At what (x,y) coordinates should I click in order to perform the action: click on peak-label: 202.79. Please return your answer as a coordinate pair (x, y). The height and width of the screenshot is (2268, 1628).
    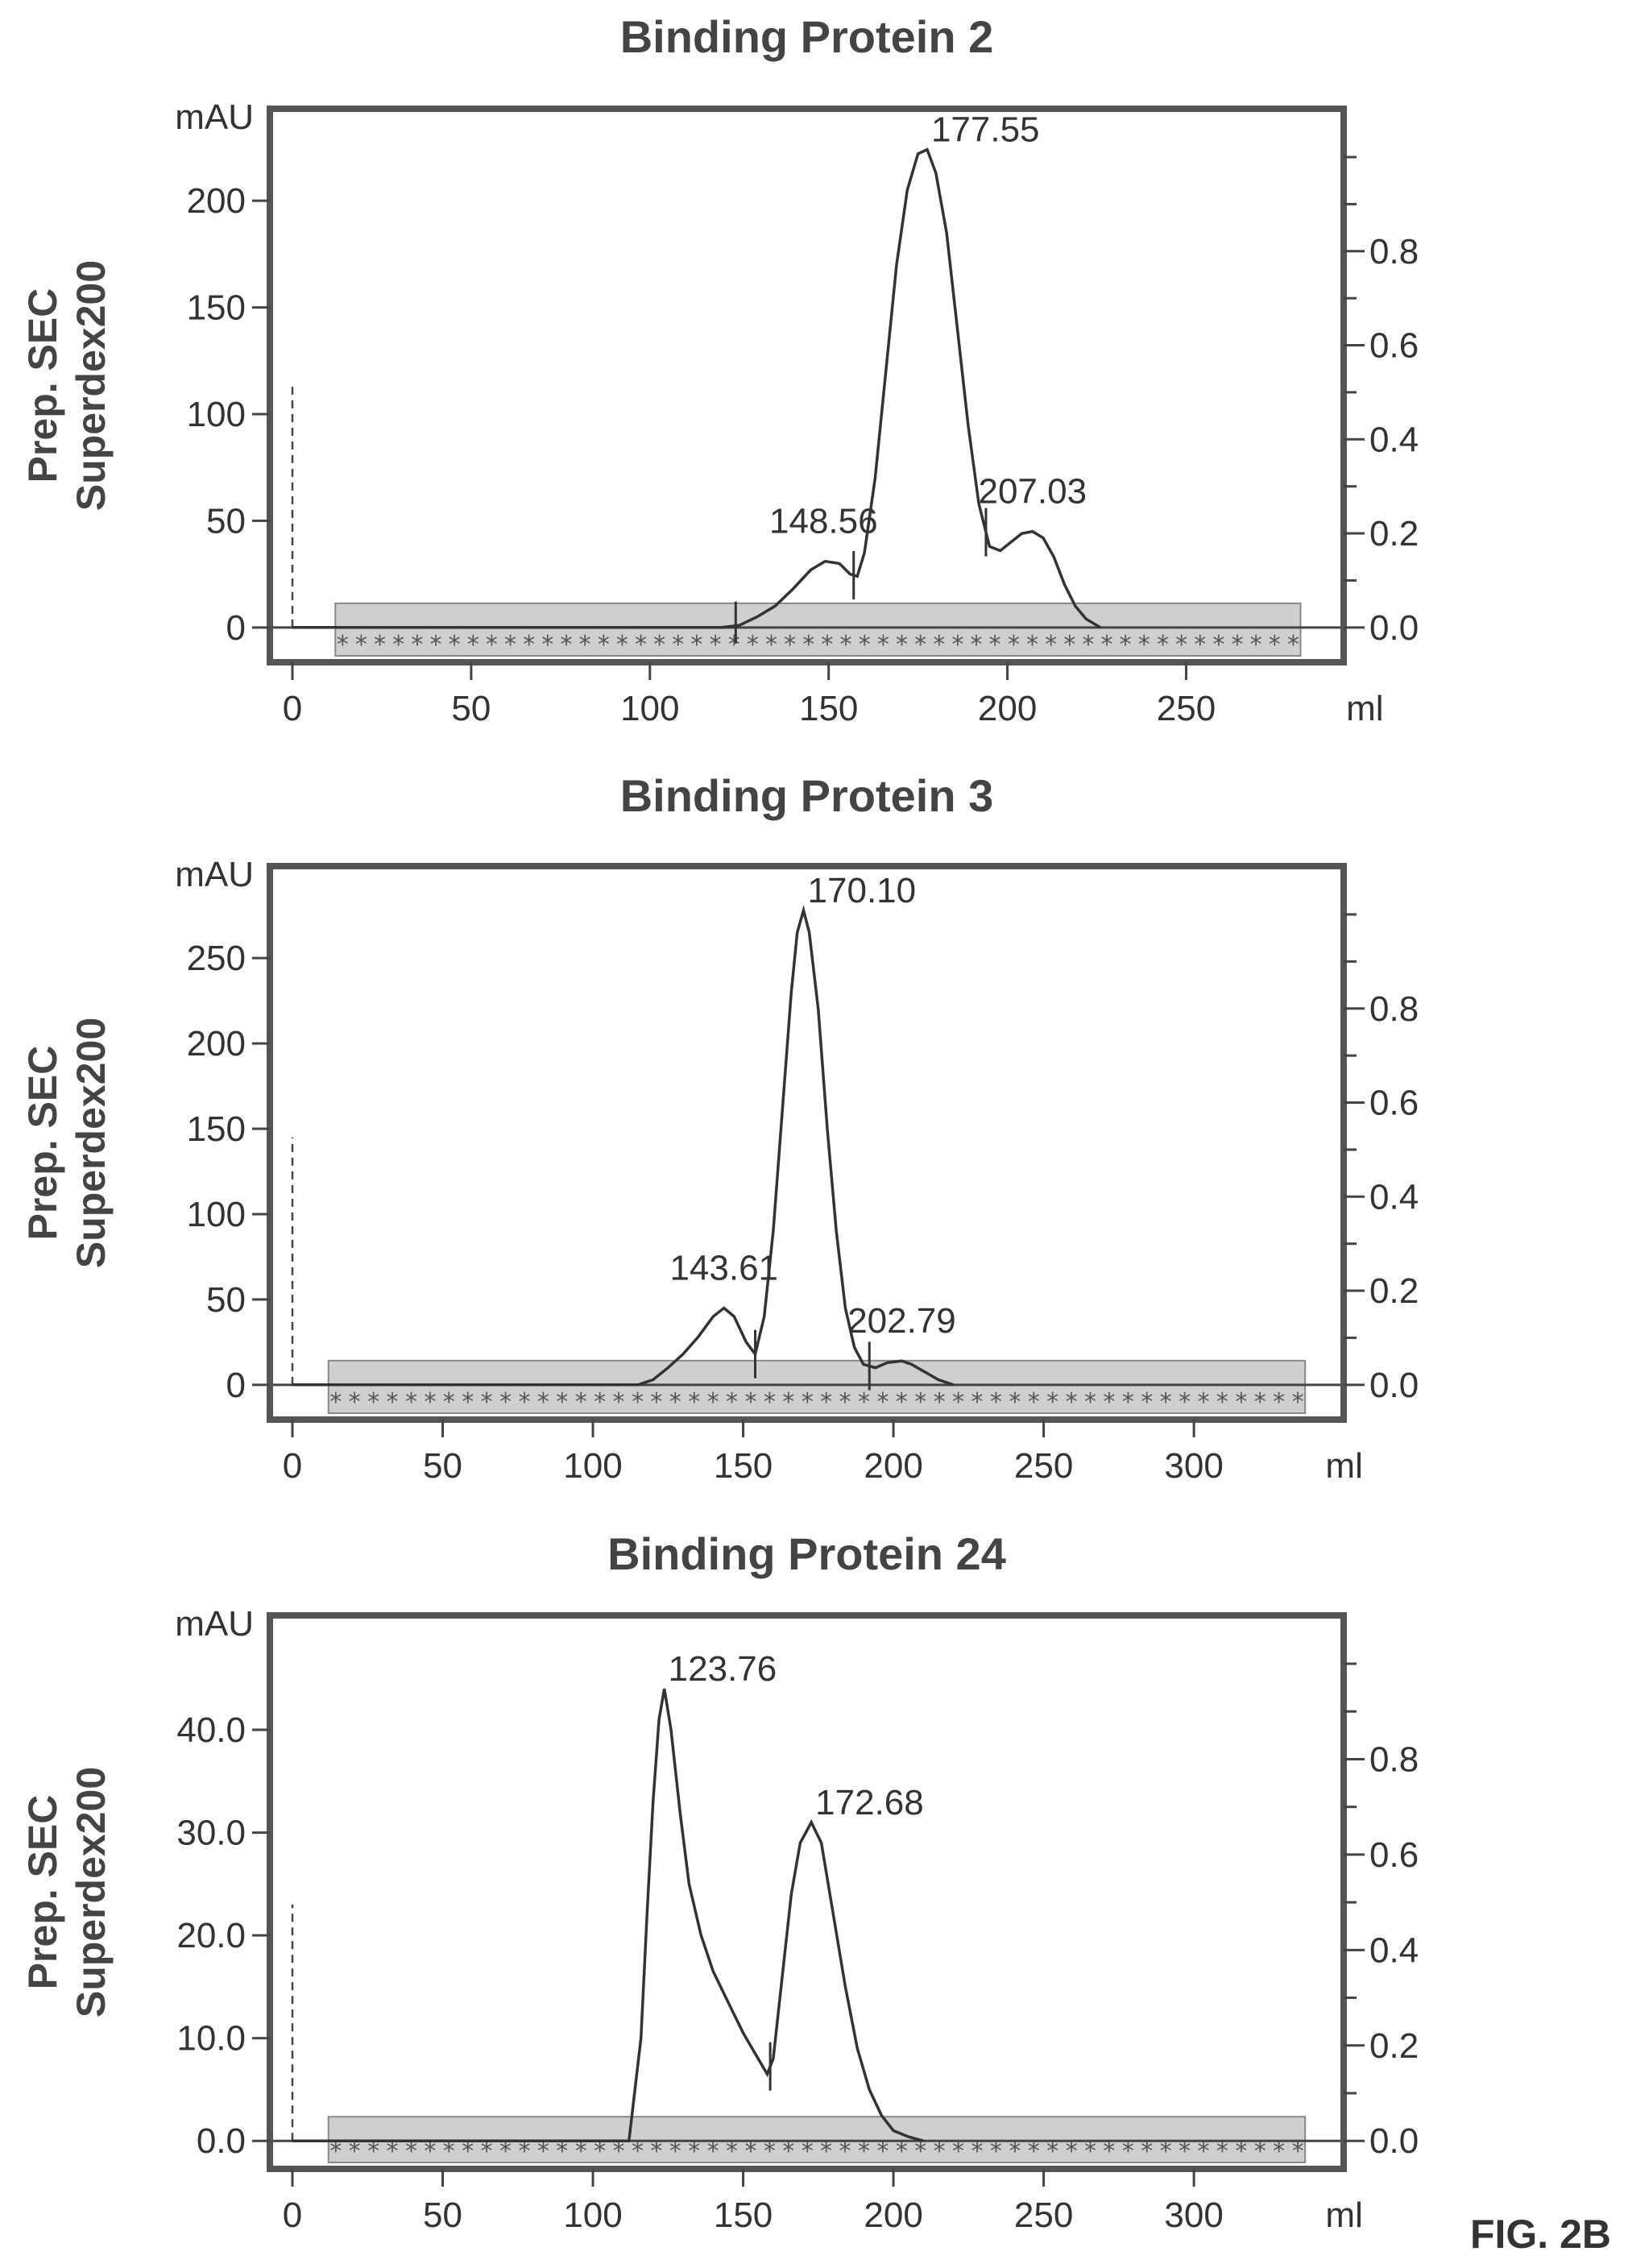
    Looking at the image, I should click on (901, 1321).